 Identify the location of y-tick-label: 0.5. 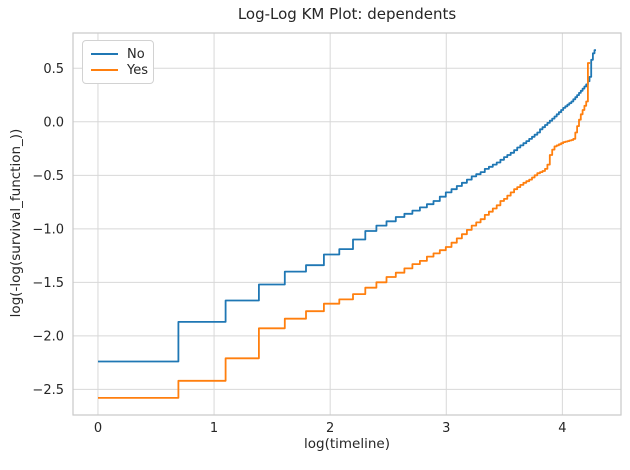
(53, 69).